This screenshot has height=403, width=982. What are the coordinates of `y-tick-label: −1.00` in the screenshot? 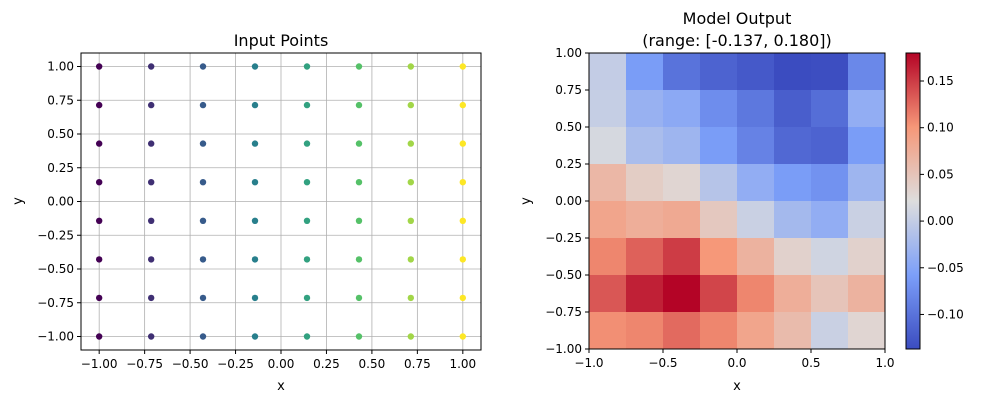 It's located at (55, 337).